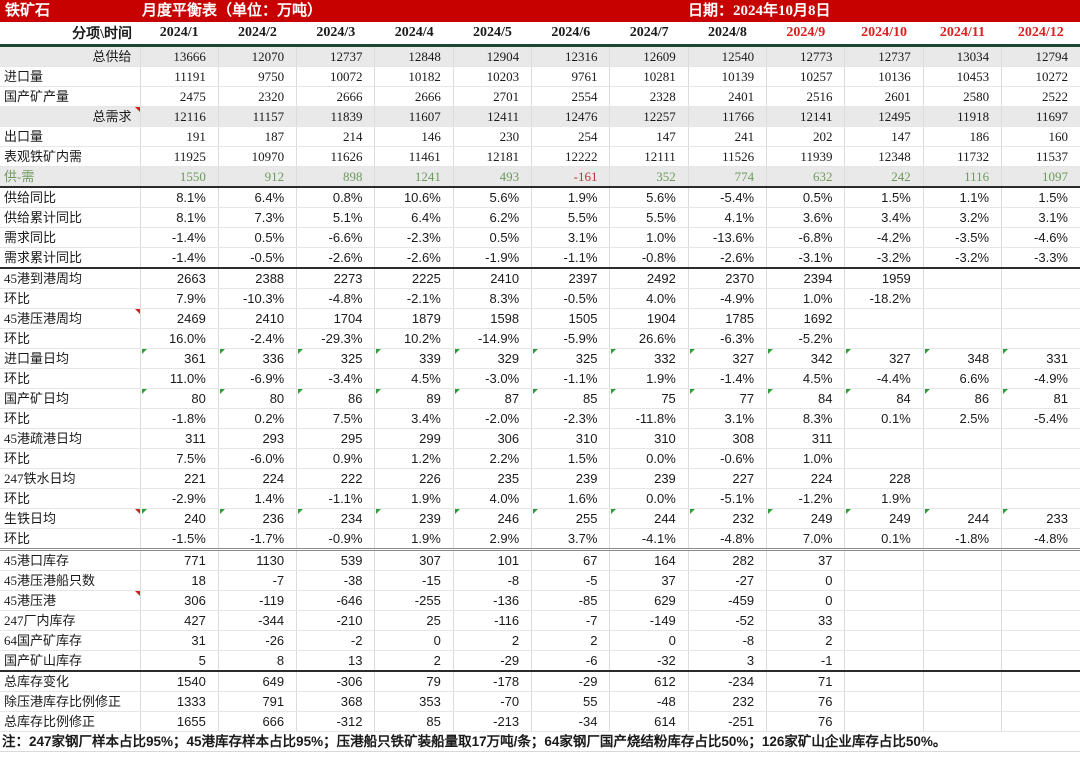 The image size is (1080, 768). Describe the element at coordinates (571, 539) in the screenshot. I see `value-cell: 3.7%` at that location.